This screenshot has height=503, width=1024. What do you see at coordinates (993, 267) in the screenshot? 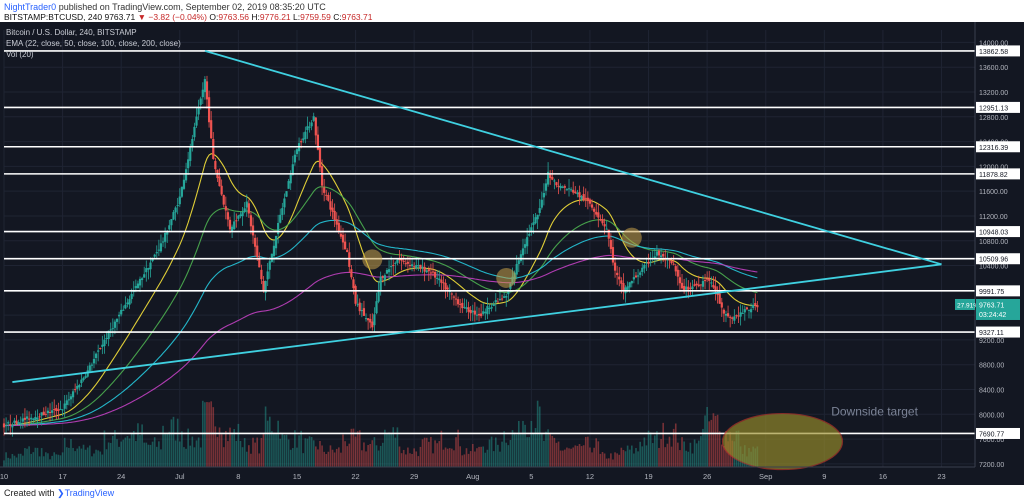
I see `y-tick-label: 10400.00` at bounding box center [993, 267].